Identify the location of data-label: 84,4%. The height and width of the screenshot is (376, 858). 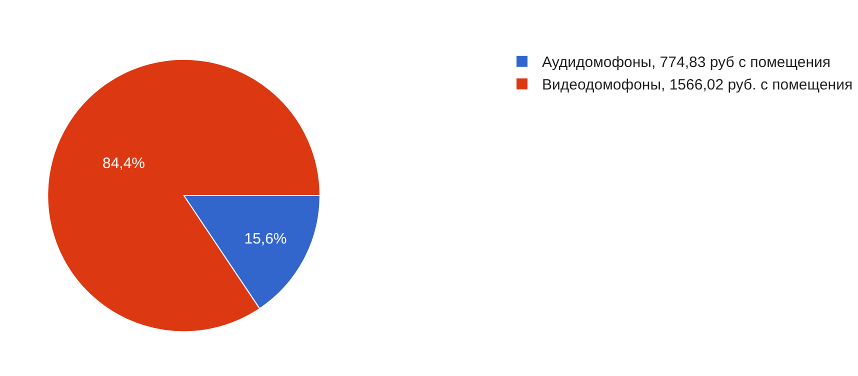
(124, 163).